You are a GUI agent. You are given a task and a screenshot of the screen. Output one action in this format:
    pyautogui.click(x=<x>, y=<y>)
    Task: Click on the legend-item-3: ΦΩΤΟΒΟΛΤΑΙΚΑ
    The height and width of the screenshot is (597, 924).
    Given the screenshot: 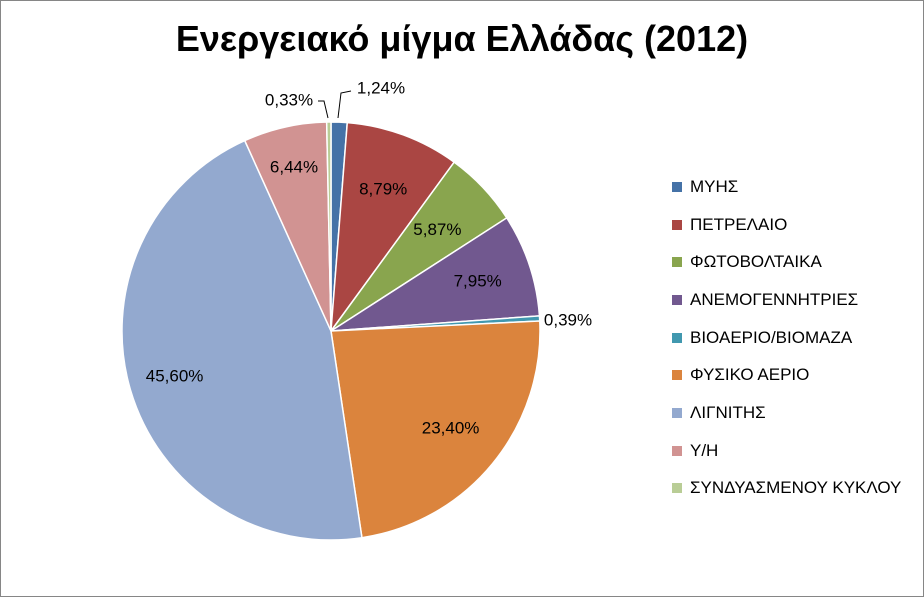 What is the action you would take?
    pyautogui.click(x=786, y=262)
    